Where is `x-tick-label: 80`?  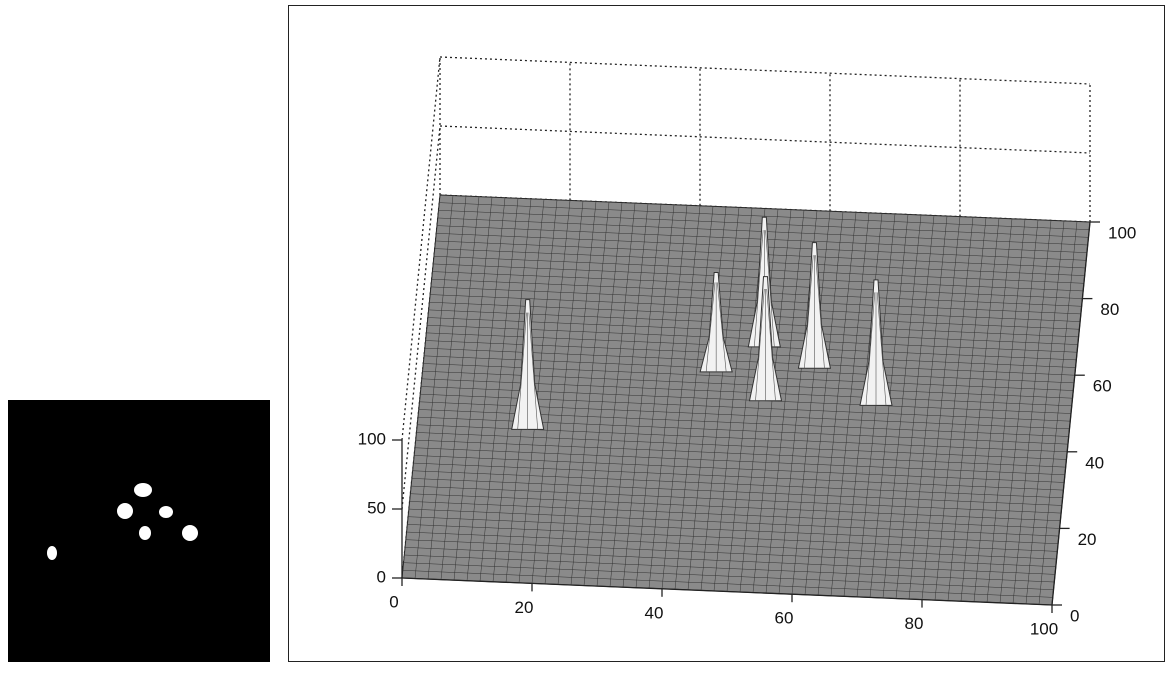 x-tick-label: 80 is located at coordinates (914, 623).